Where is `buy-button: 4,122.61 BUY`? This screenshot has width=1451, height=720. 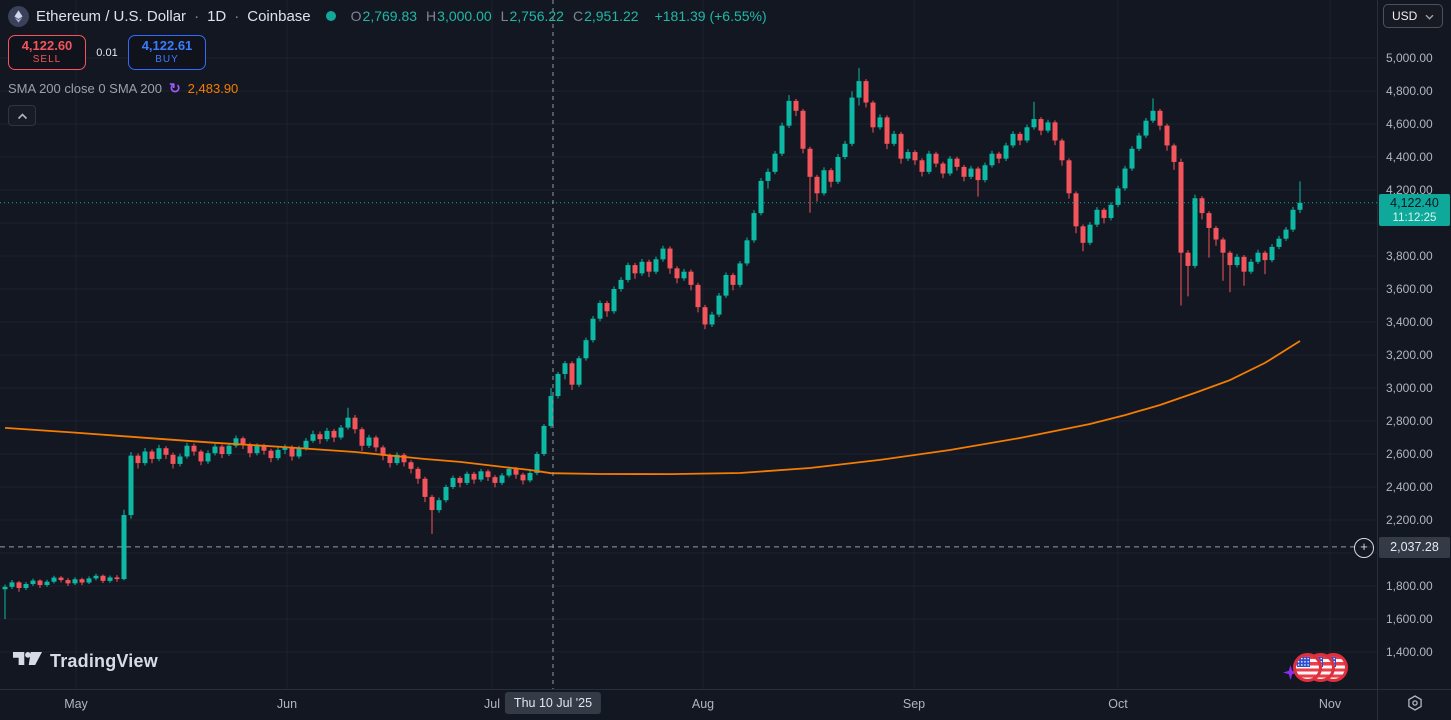
buy-button: 4,122.61 BUY is located at coordinates (167, 52).